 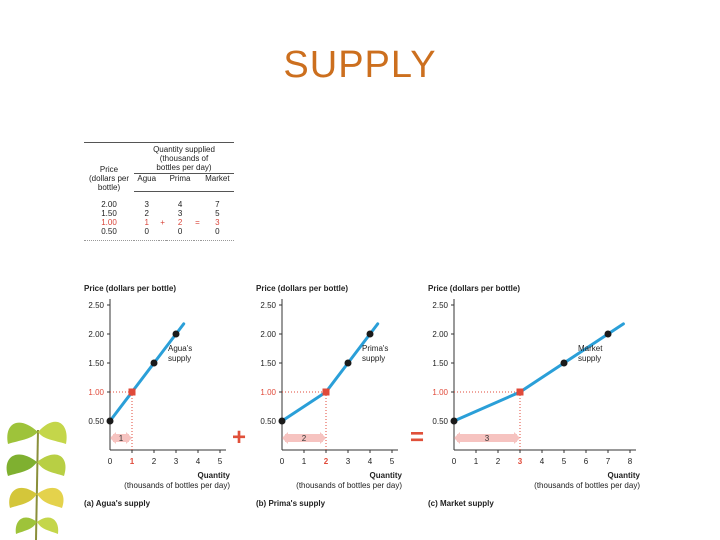 What do you see at coordinates (109, 213) in the screenshot?
I see `price-cell: 1.50` at bounding box center [109, 213].